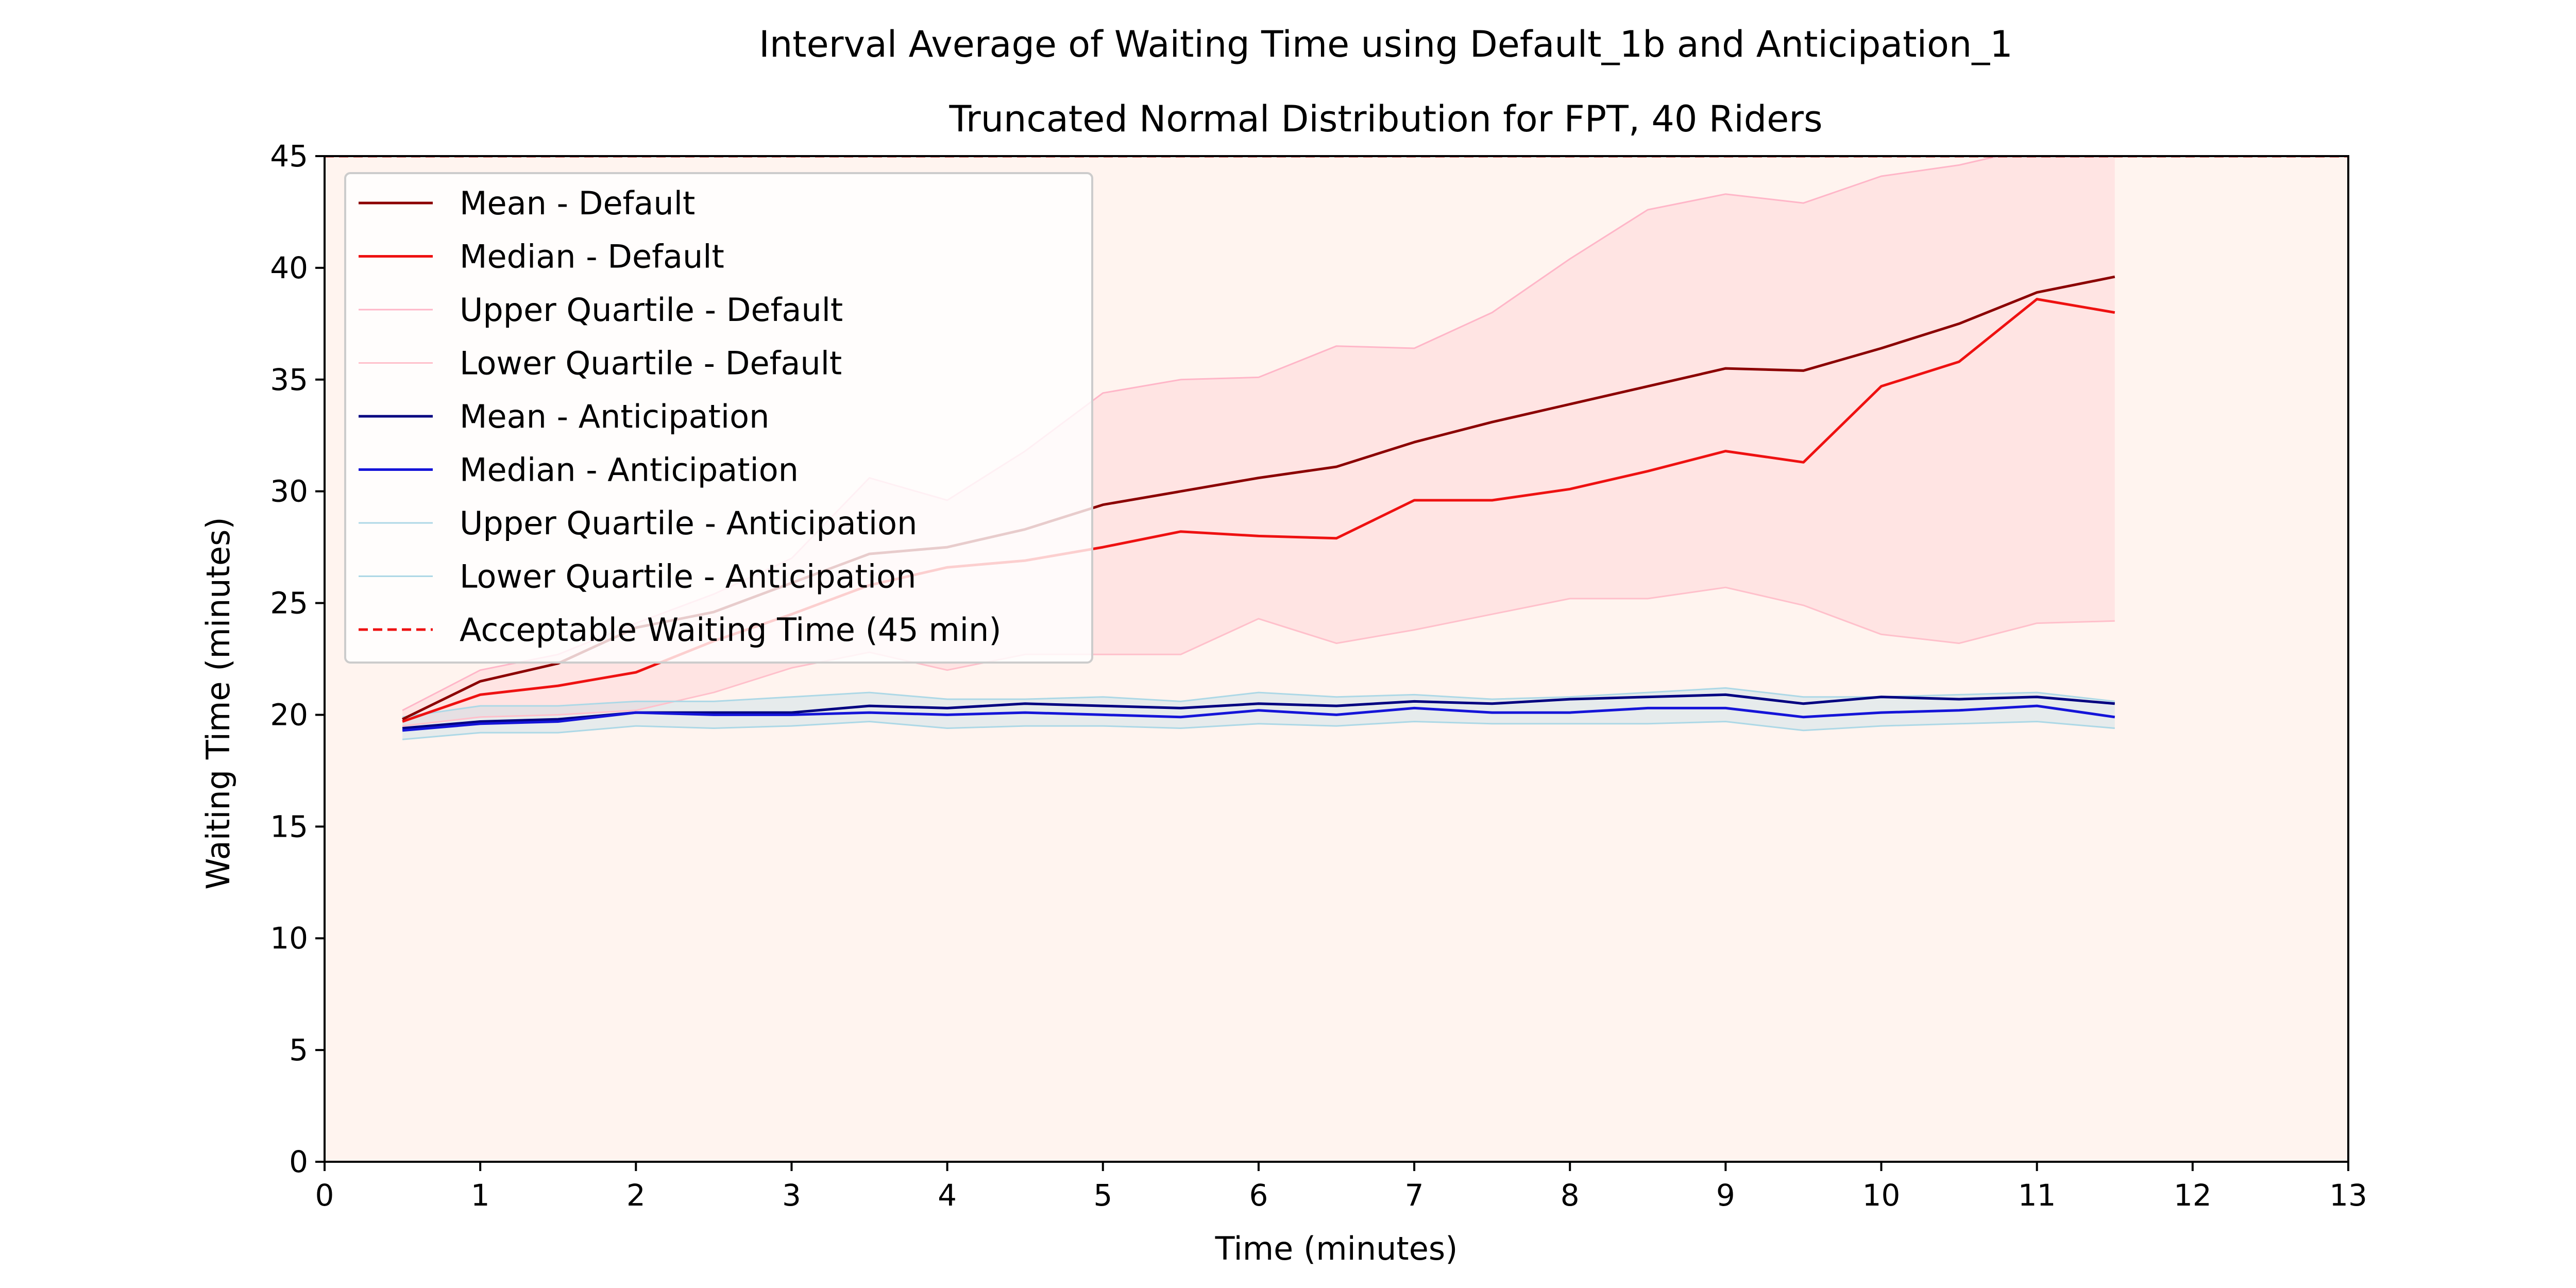  Describe the element at coordinates (1726, 1195) in the screenshot. I see `x-tick-label: 9` at that location.